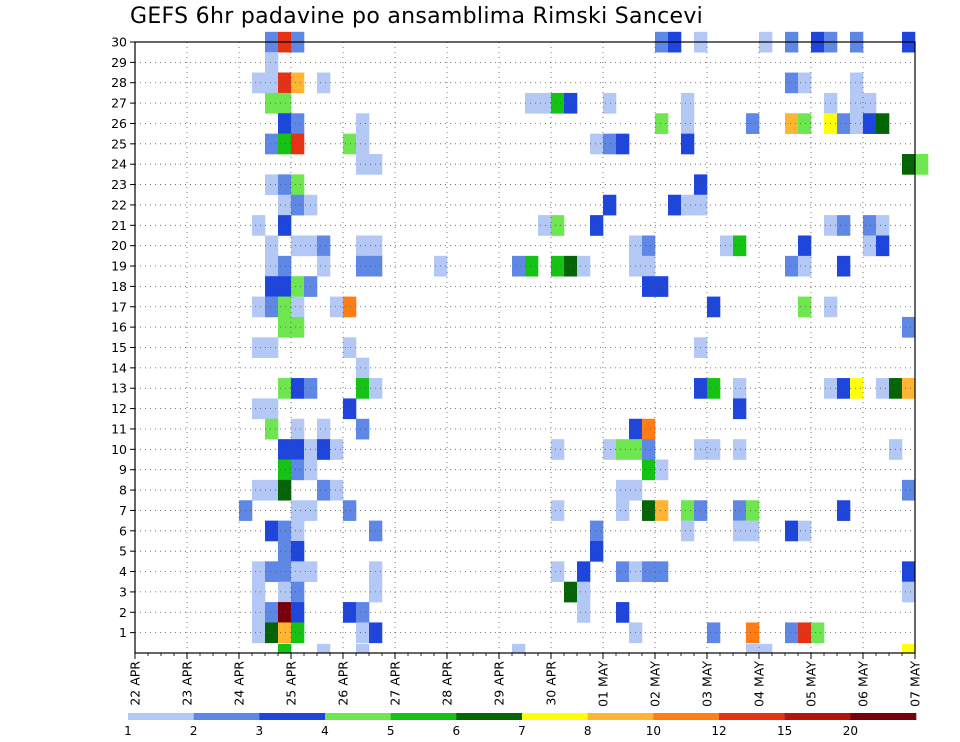 This screenshot has height=742, width=960. Describe the element at coordinates (655, 684) in the screenshot. I see `x-tick-label: 02 MAY` at that location.